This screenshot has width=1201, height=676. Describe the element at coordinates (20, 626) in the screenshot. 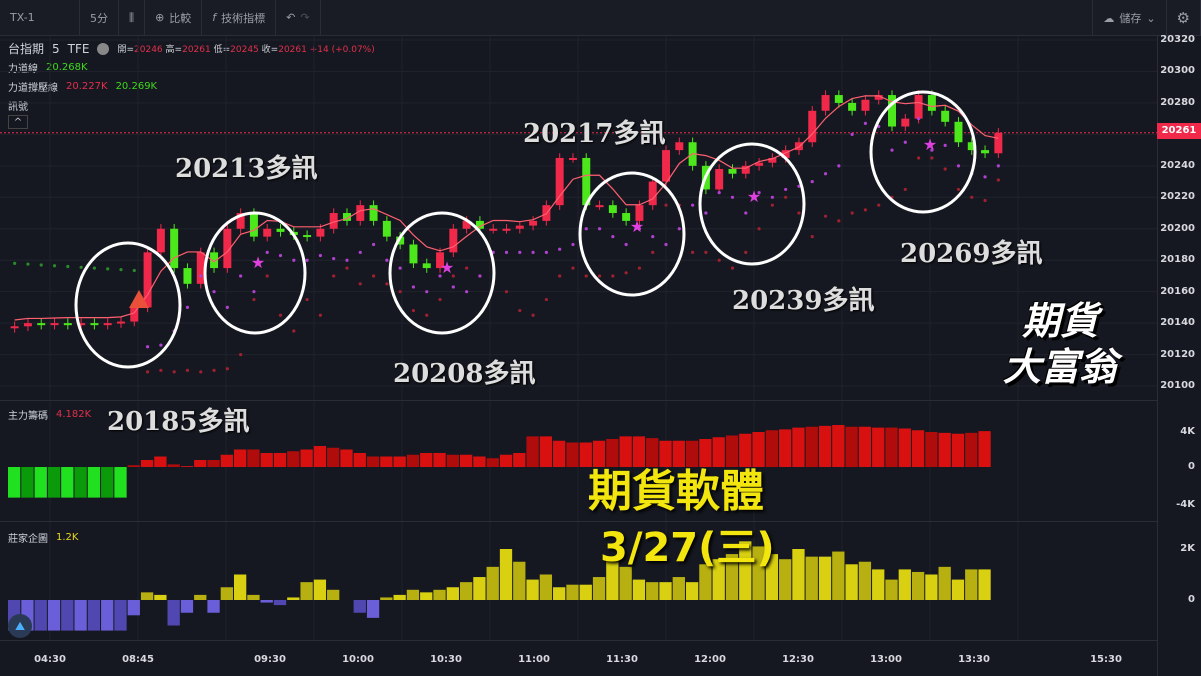

I see `app-logo-button: ⛰` at that location.